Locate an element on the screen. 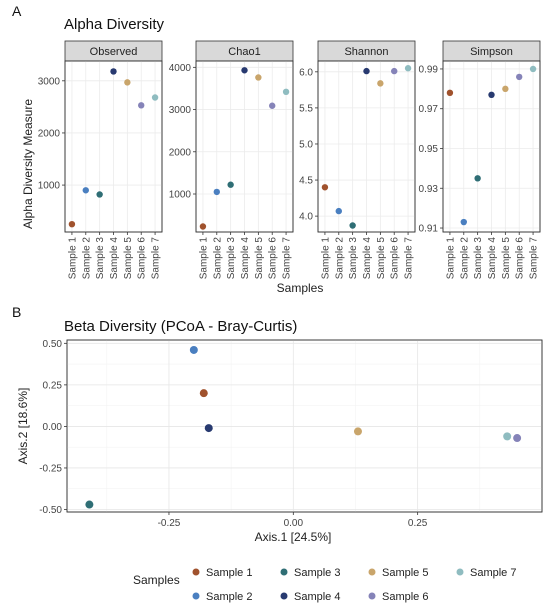  x-tick-label: -0.25 is located at coordinates (169, 523).